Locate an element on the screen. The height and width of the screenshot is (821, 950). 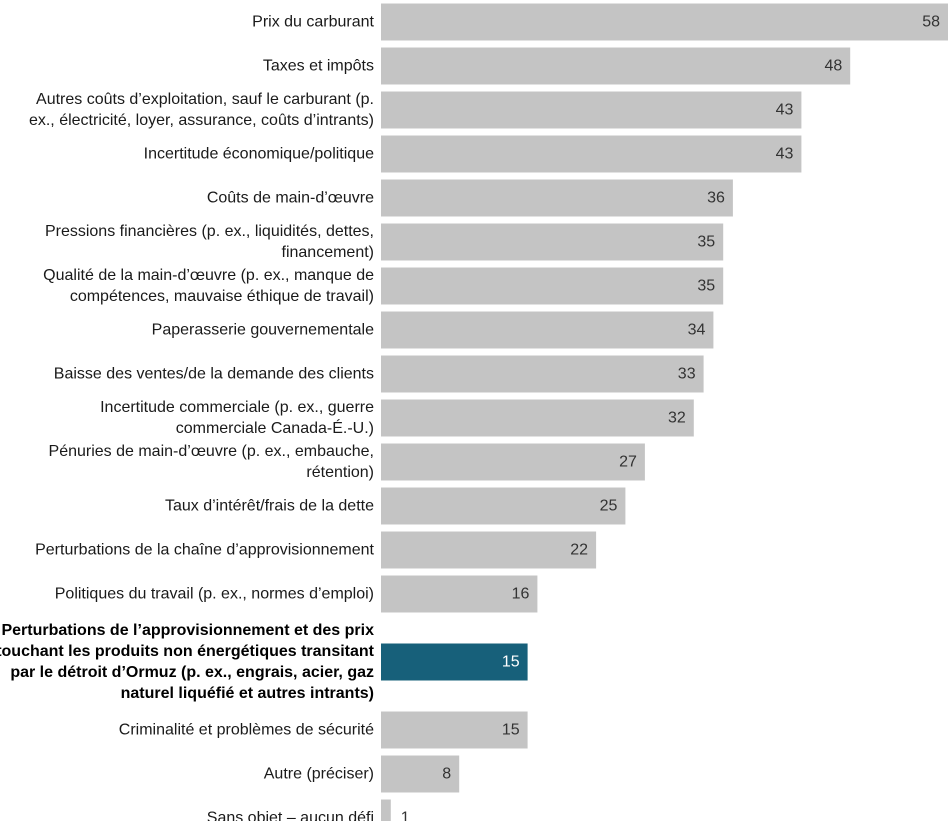
category-label: Incertitude économique/politique is located at coordinates (259, 154).